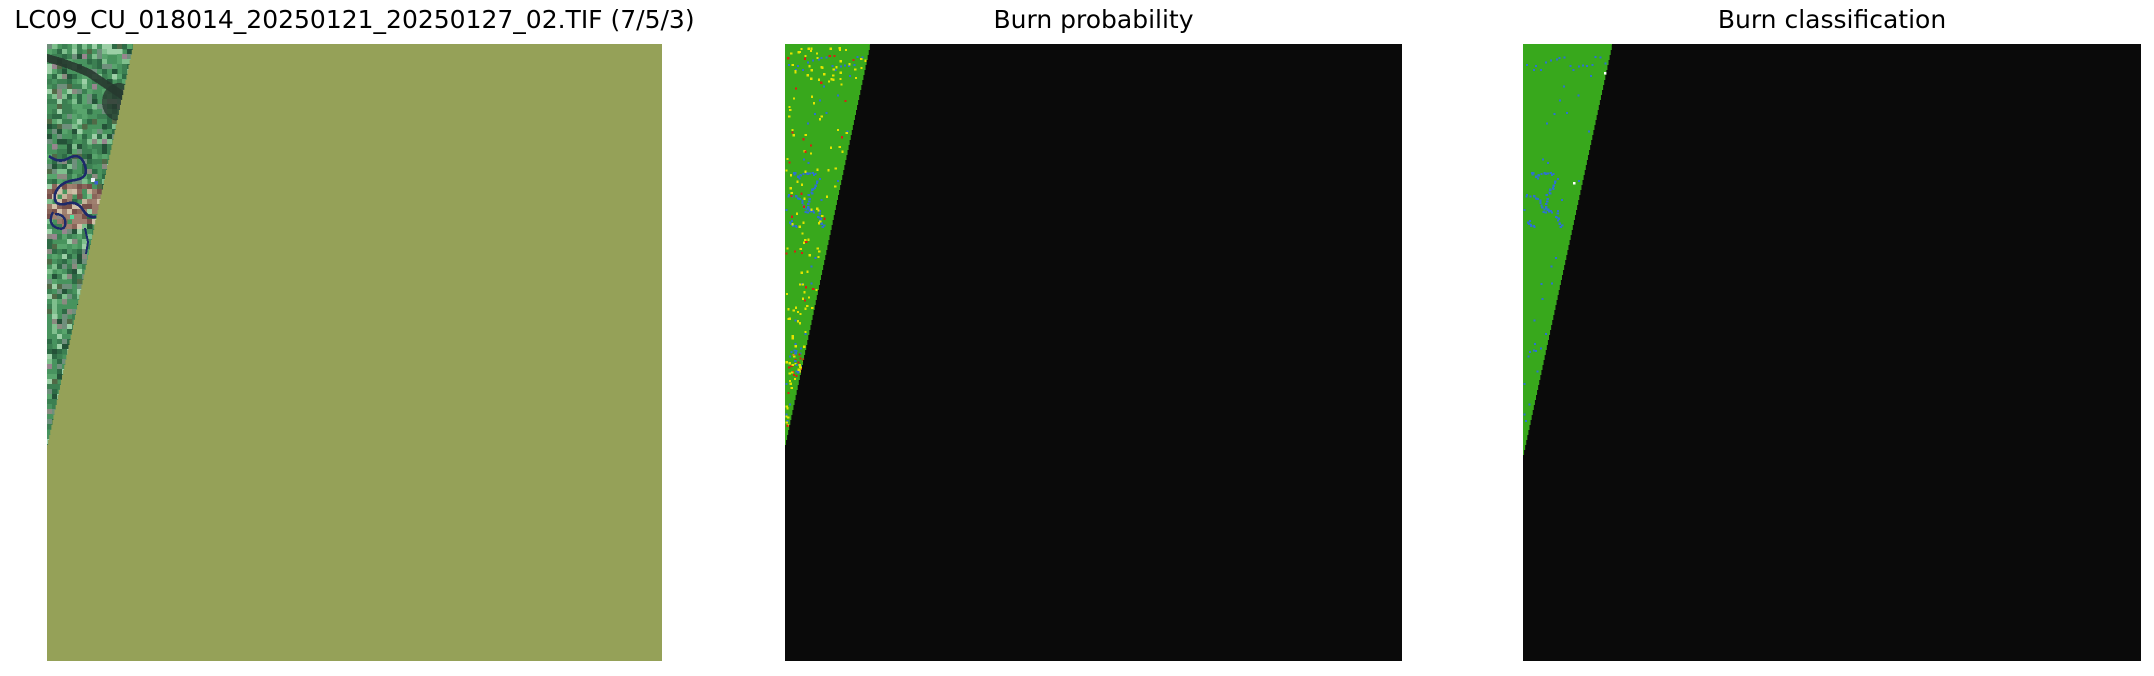 The image size is (2154, 676). Describe the element at coordinates (1832, 19) in the screenshot. I see `panel-title-burn-classification: Burn classification` at that location.